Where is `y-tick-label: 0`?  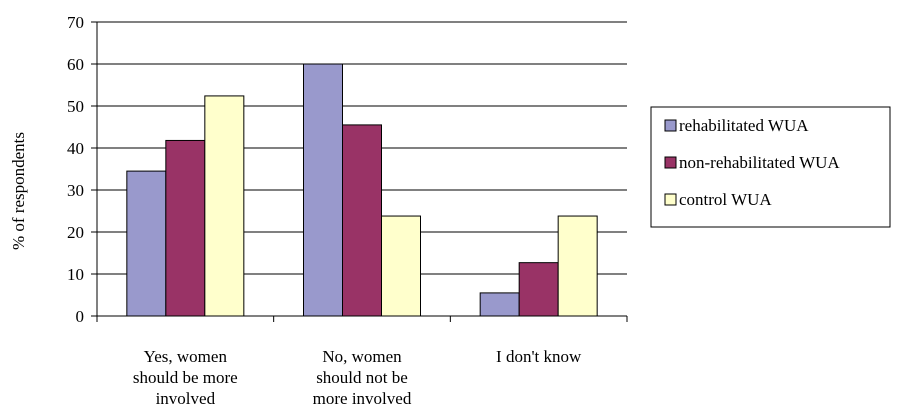
y-tick-label: 0 is located at coordinates (80, 316).